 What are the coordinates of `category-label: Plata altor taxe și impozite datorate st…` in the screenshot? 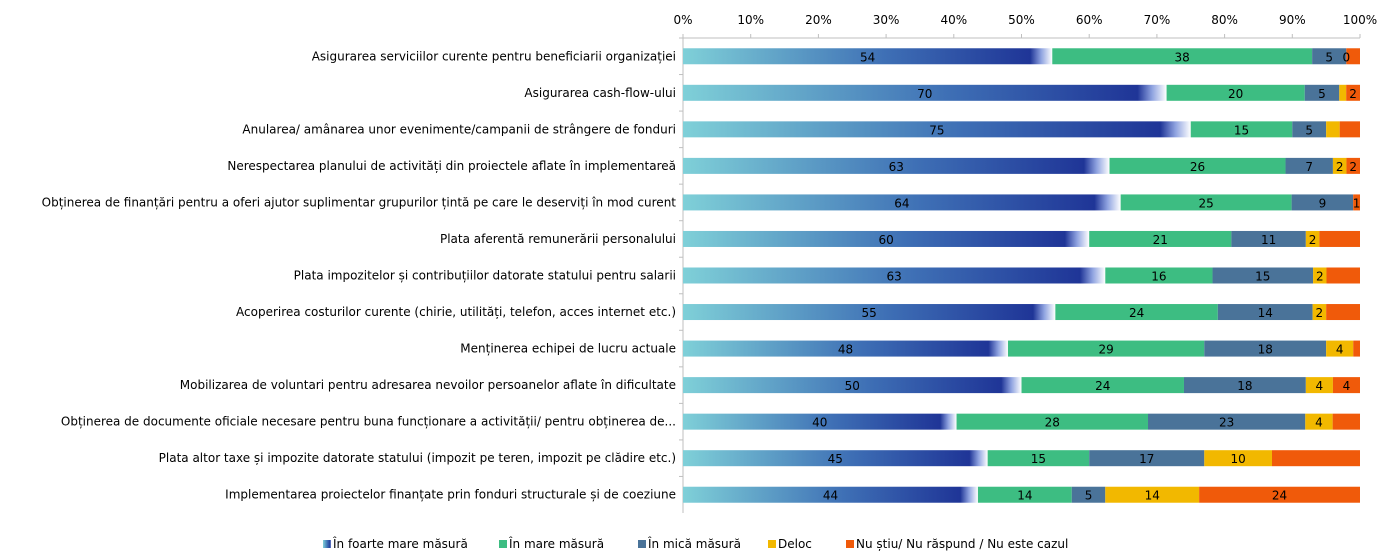 It's located at (417, 458).